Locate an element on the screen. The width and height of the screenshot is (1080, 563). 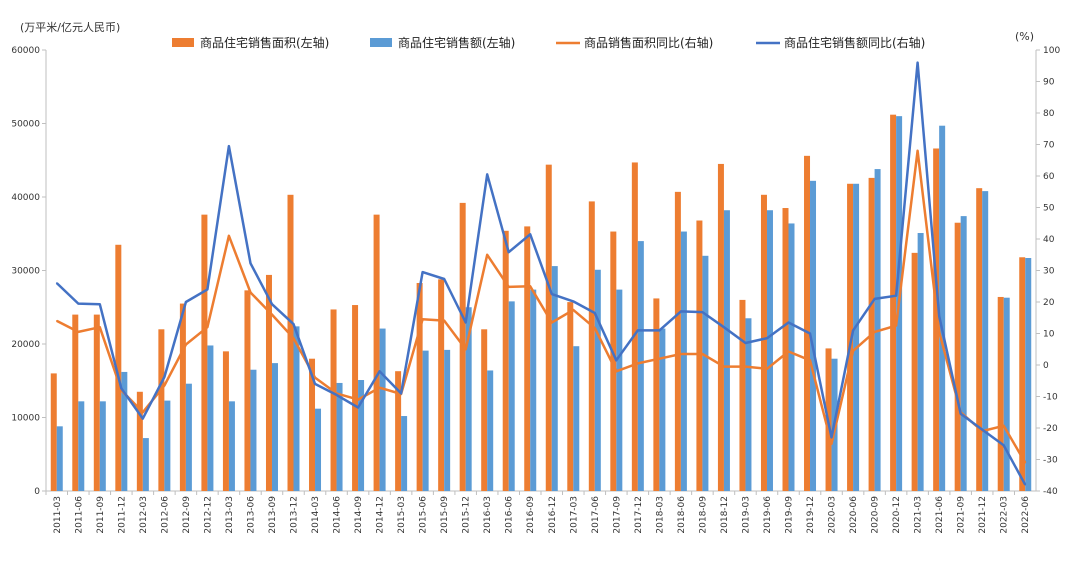
right-tick-label: 0 is located at coordinates (1046, 366).